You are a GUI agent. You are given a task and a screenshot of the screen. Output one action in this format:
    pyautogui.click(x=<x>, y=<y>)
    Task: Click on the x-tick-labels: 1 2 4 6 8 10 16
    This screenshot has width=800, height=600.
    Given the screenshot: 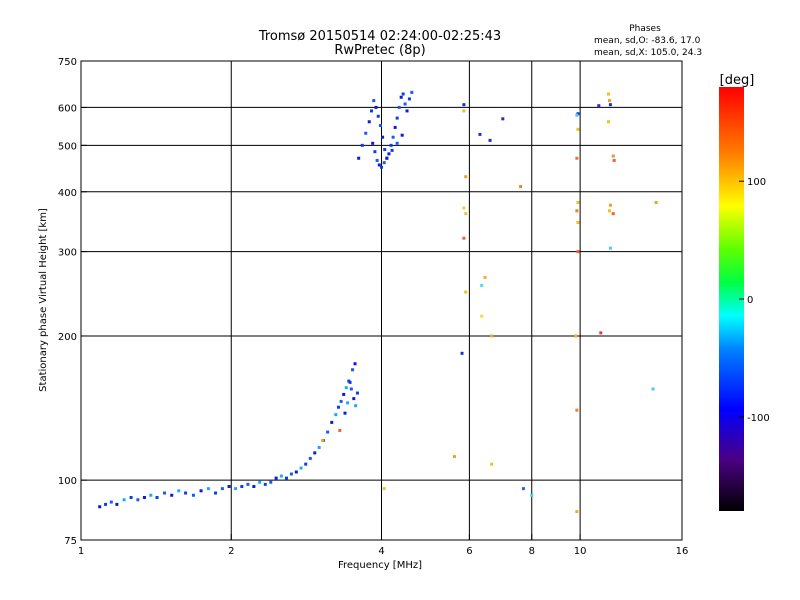 What is the action you would take?
    pyautogui.click(x=383, y=551)
    